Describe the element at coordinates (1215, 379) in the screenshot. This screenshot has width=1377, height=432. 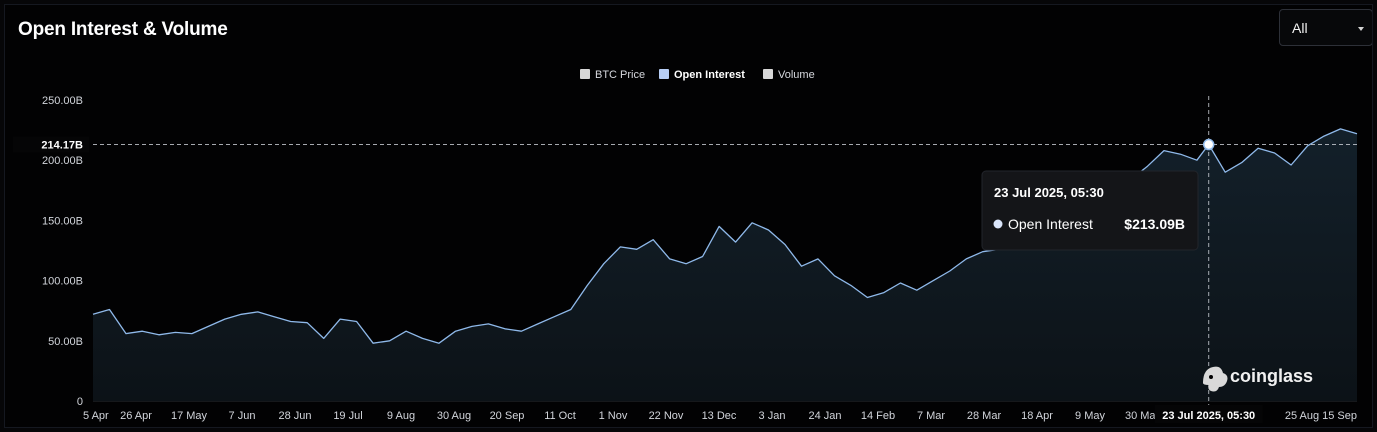
I see `coinglass-logo-icon` at that location.